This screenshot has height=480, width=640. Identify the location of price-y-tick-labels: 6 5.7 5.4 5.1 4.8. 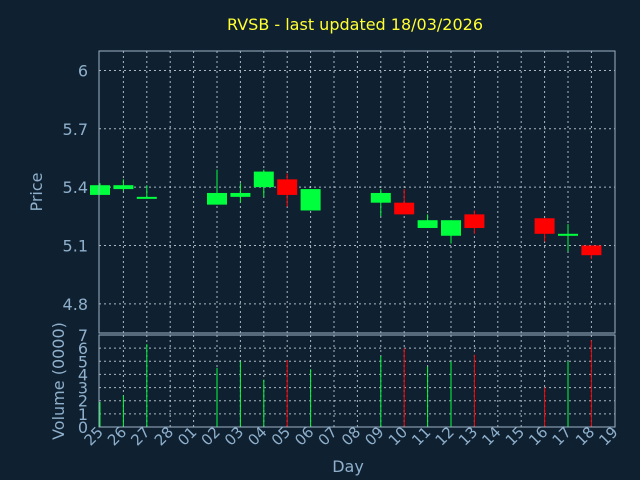
(75, 187).